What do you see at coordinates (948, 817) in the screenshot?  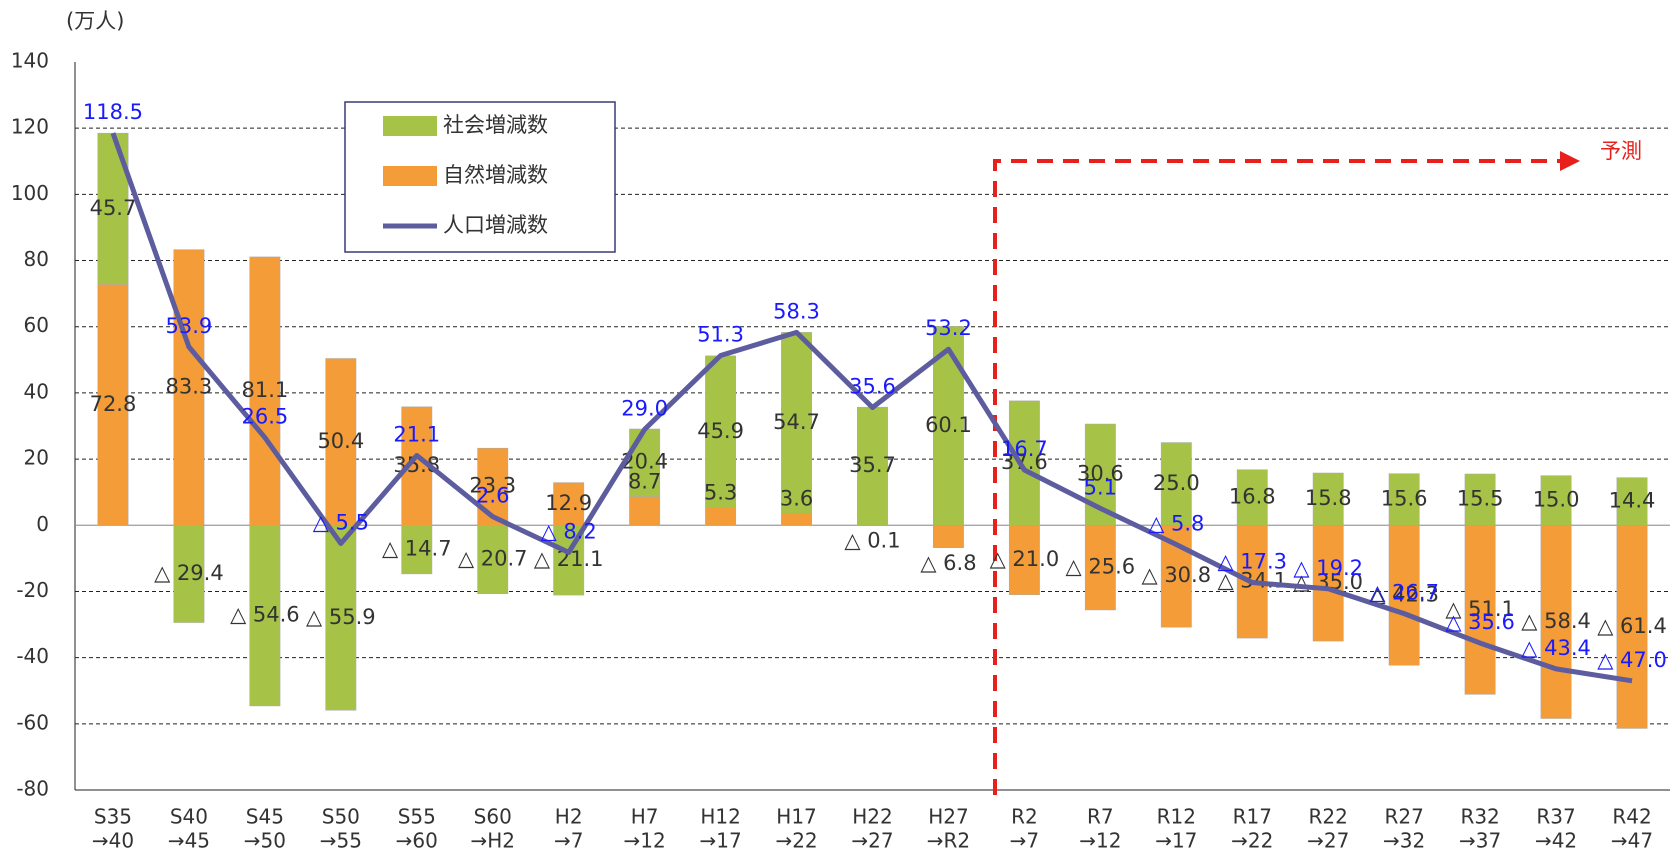 I see `x-tick-label: H27` at bounding box center [948, 817].